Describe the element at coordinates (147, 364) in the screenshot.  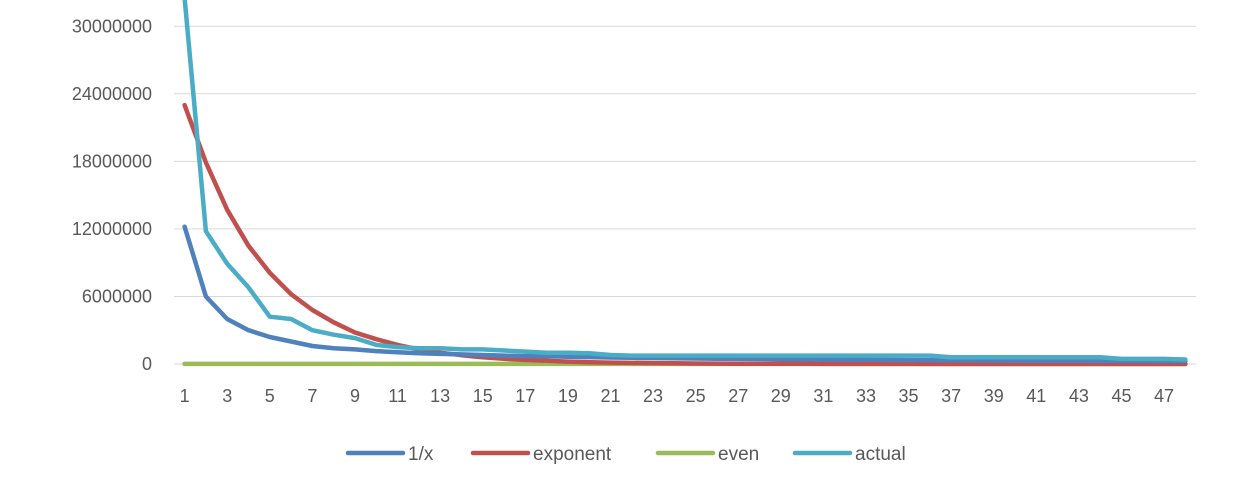
I see `y-tick-label: 0` at that location.